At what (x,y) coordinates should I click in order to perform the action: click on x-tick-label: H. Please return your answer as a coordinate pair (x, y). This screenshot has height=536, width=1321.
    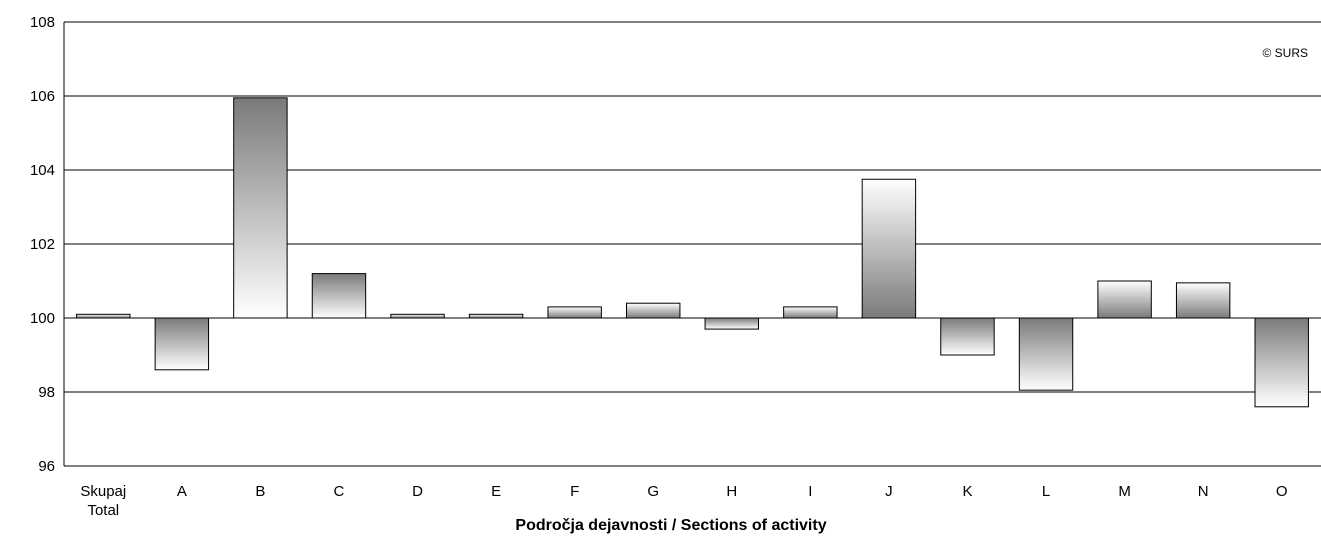
    Looking at the image, I should click on (731, 491).